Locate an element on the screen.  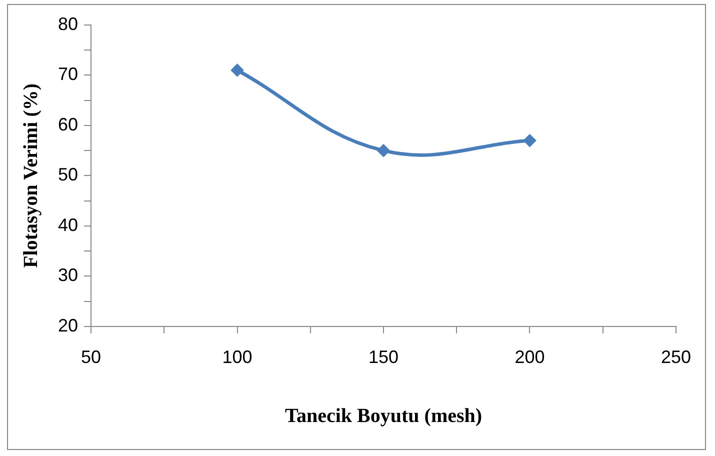
x-tick-label: 200 is located at coordinates (529, 357).